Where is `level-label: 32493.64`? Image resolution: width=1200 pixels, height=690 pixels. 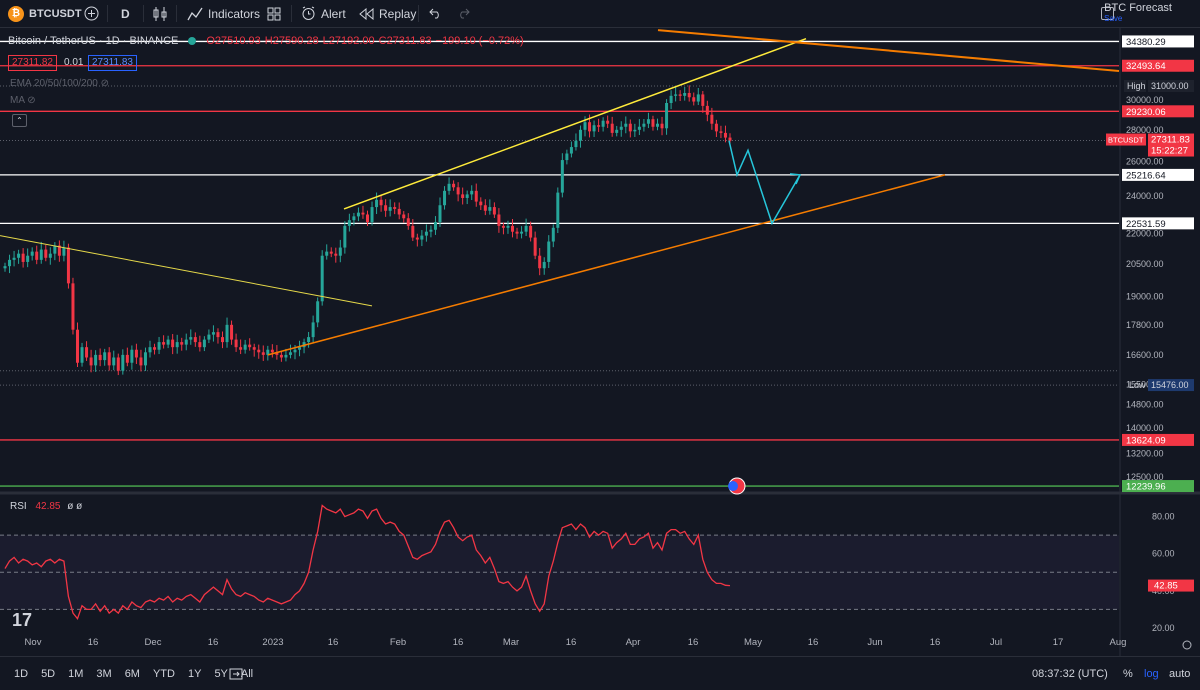 level-label: 32493.64 is located at coordinates (1146, 66).